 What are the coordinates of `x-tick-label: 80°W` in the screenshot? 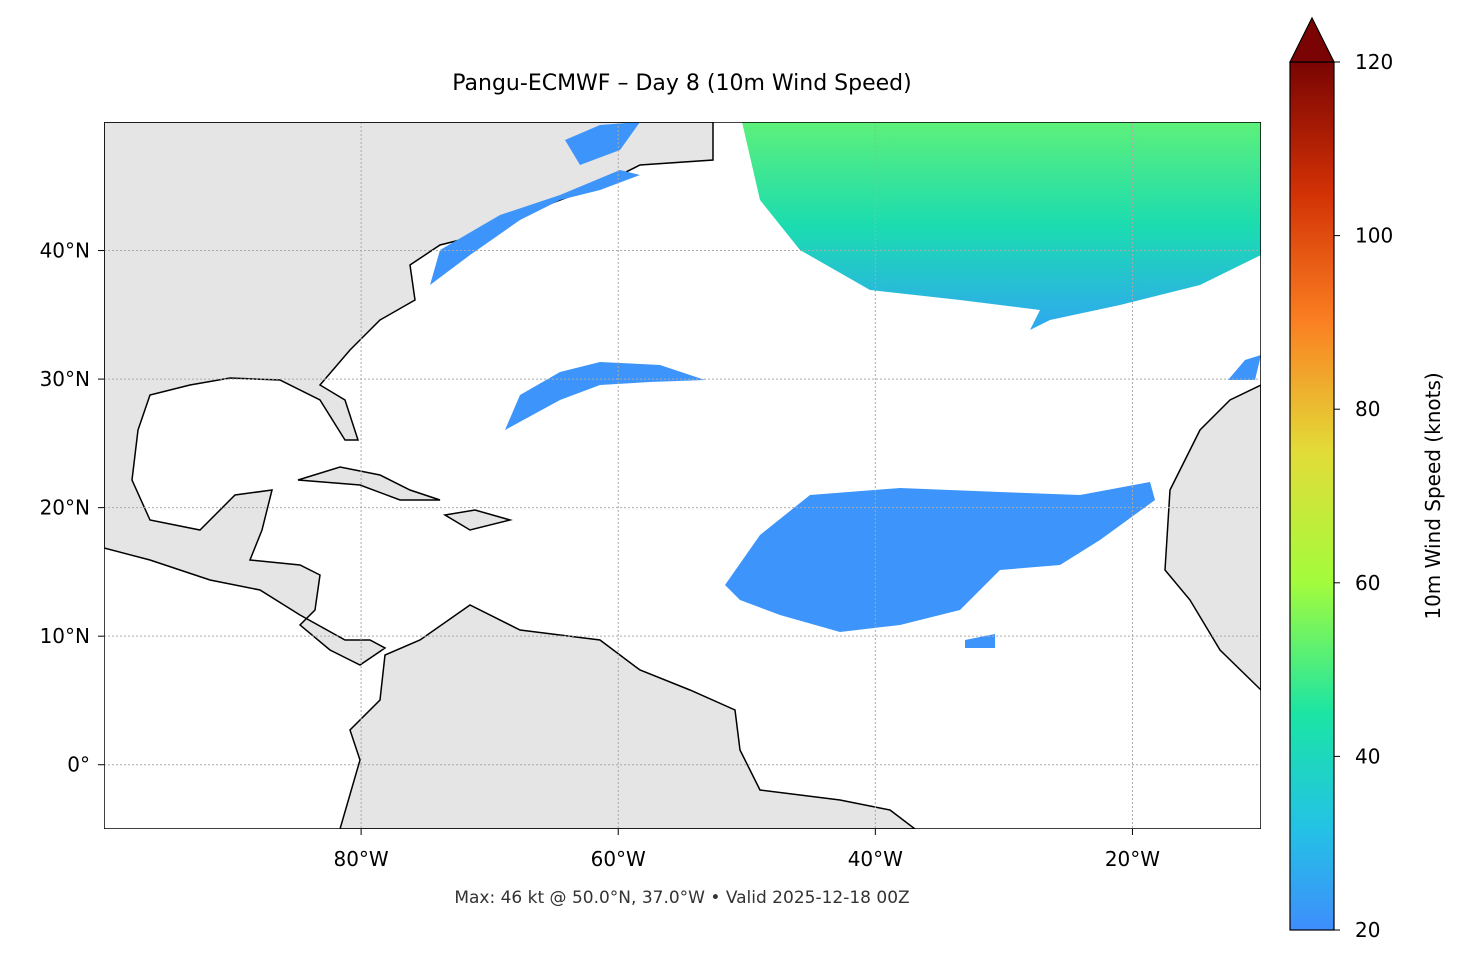 It's located at (360, 859).